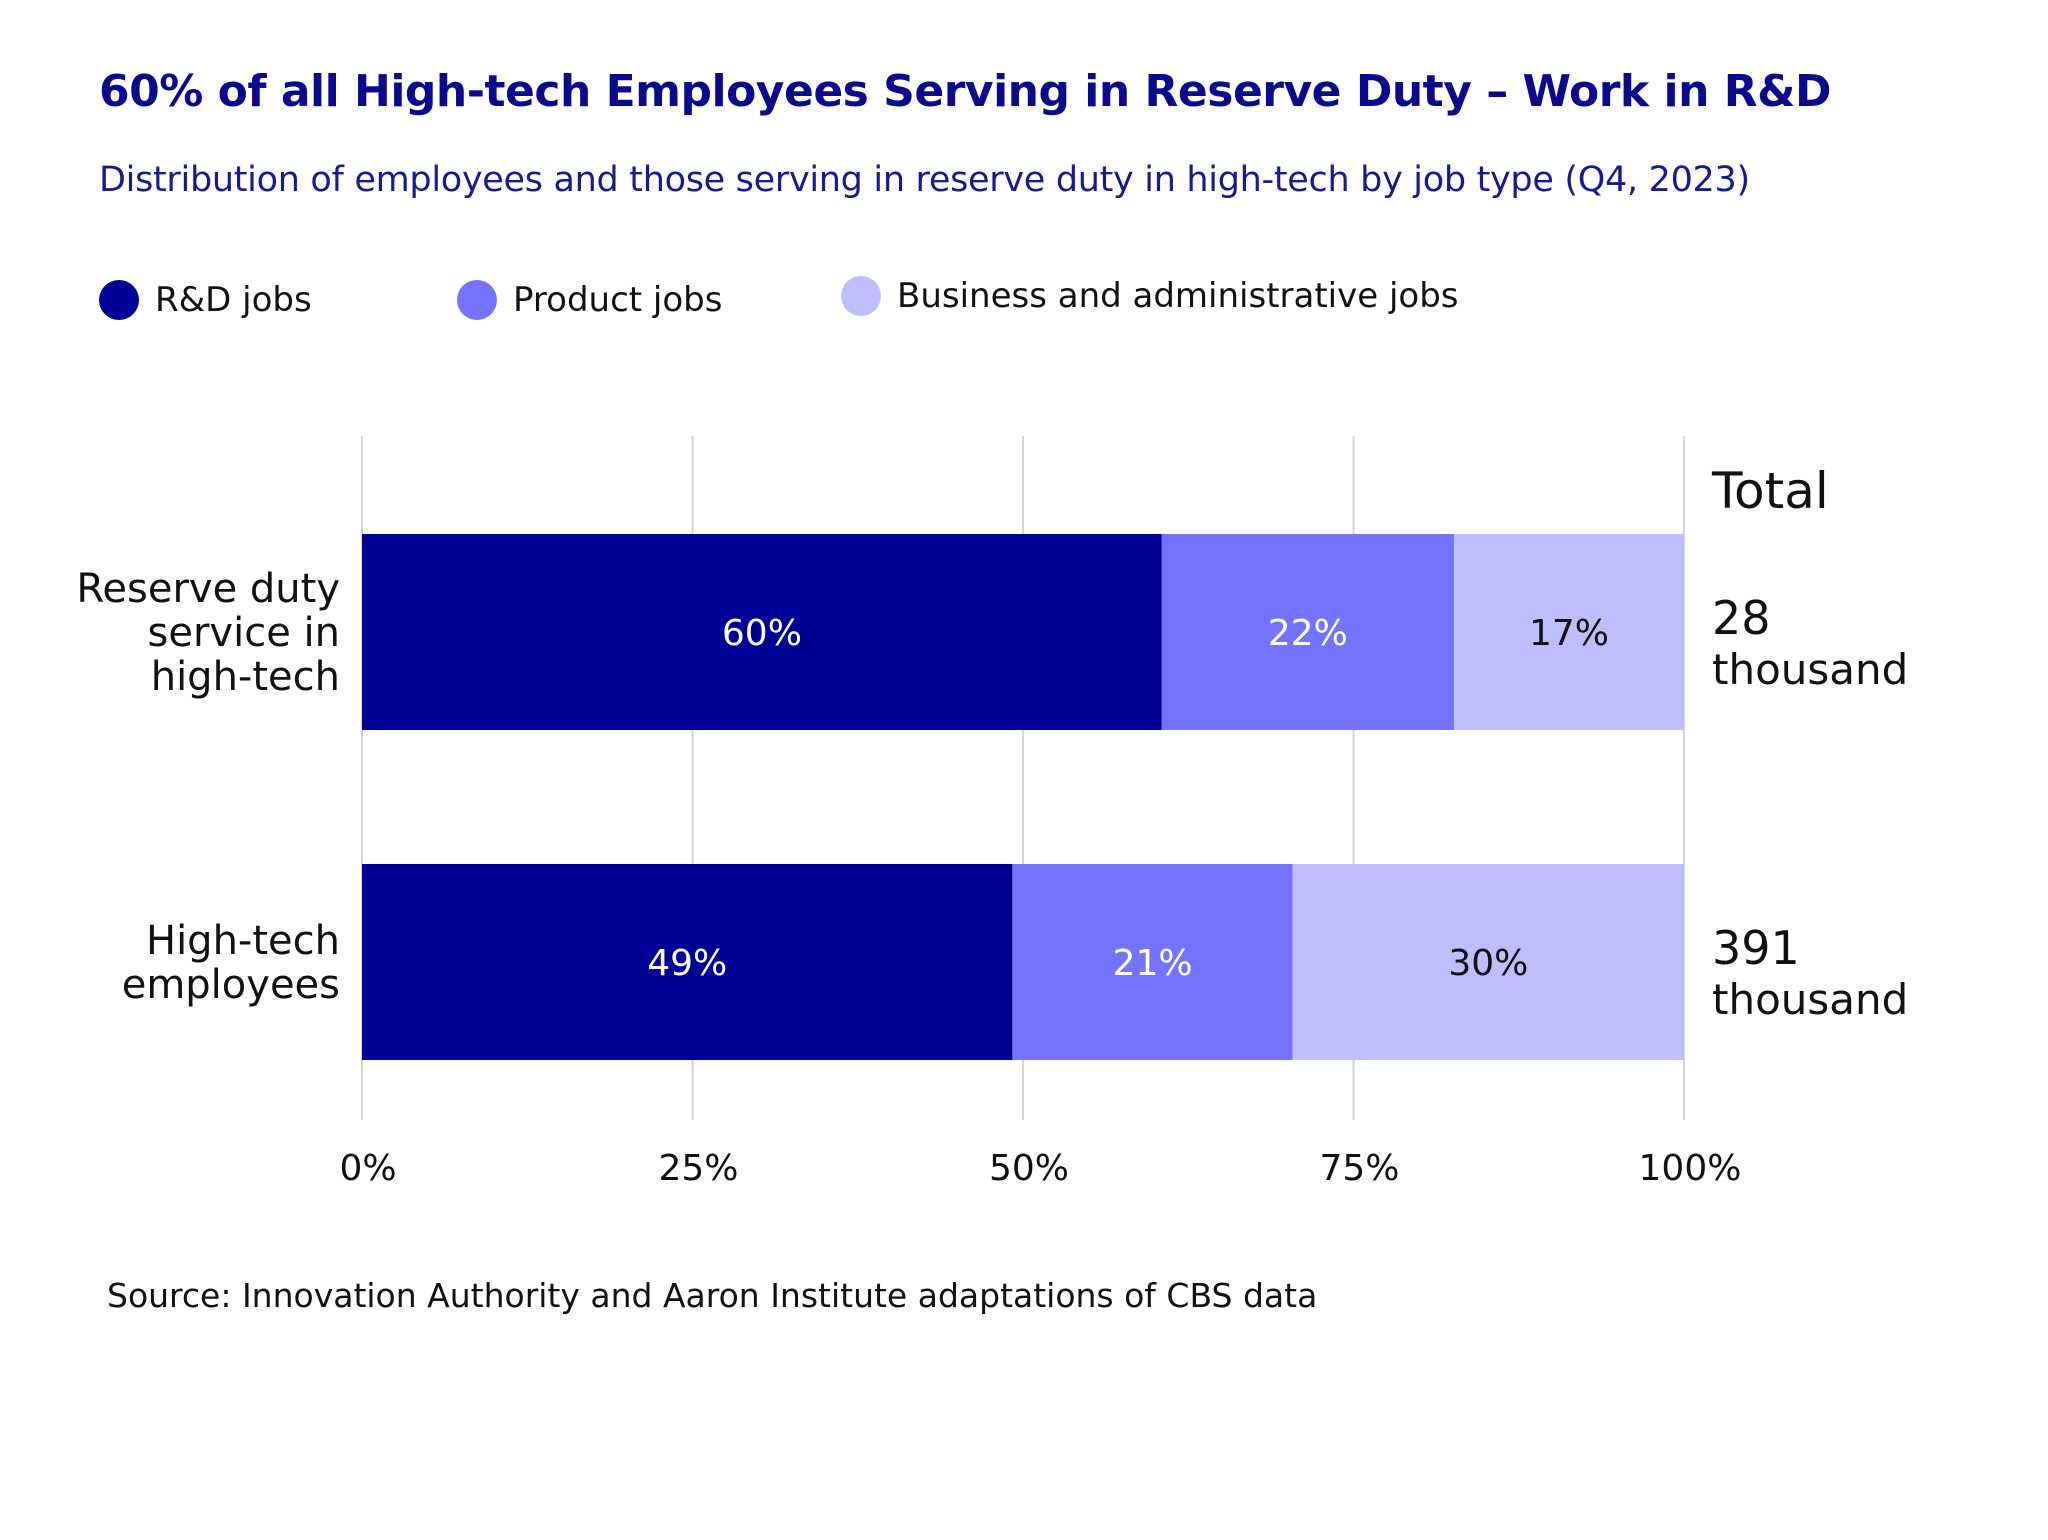  I want to click on legend-label-business: Business and administrative jobs, so click(1178, 296).